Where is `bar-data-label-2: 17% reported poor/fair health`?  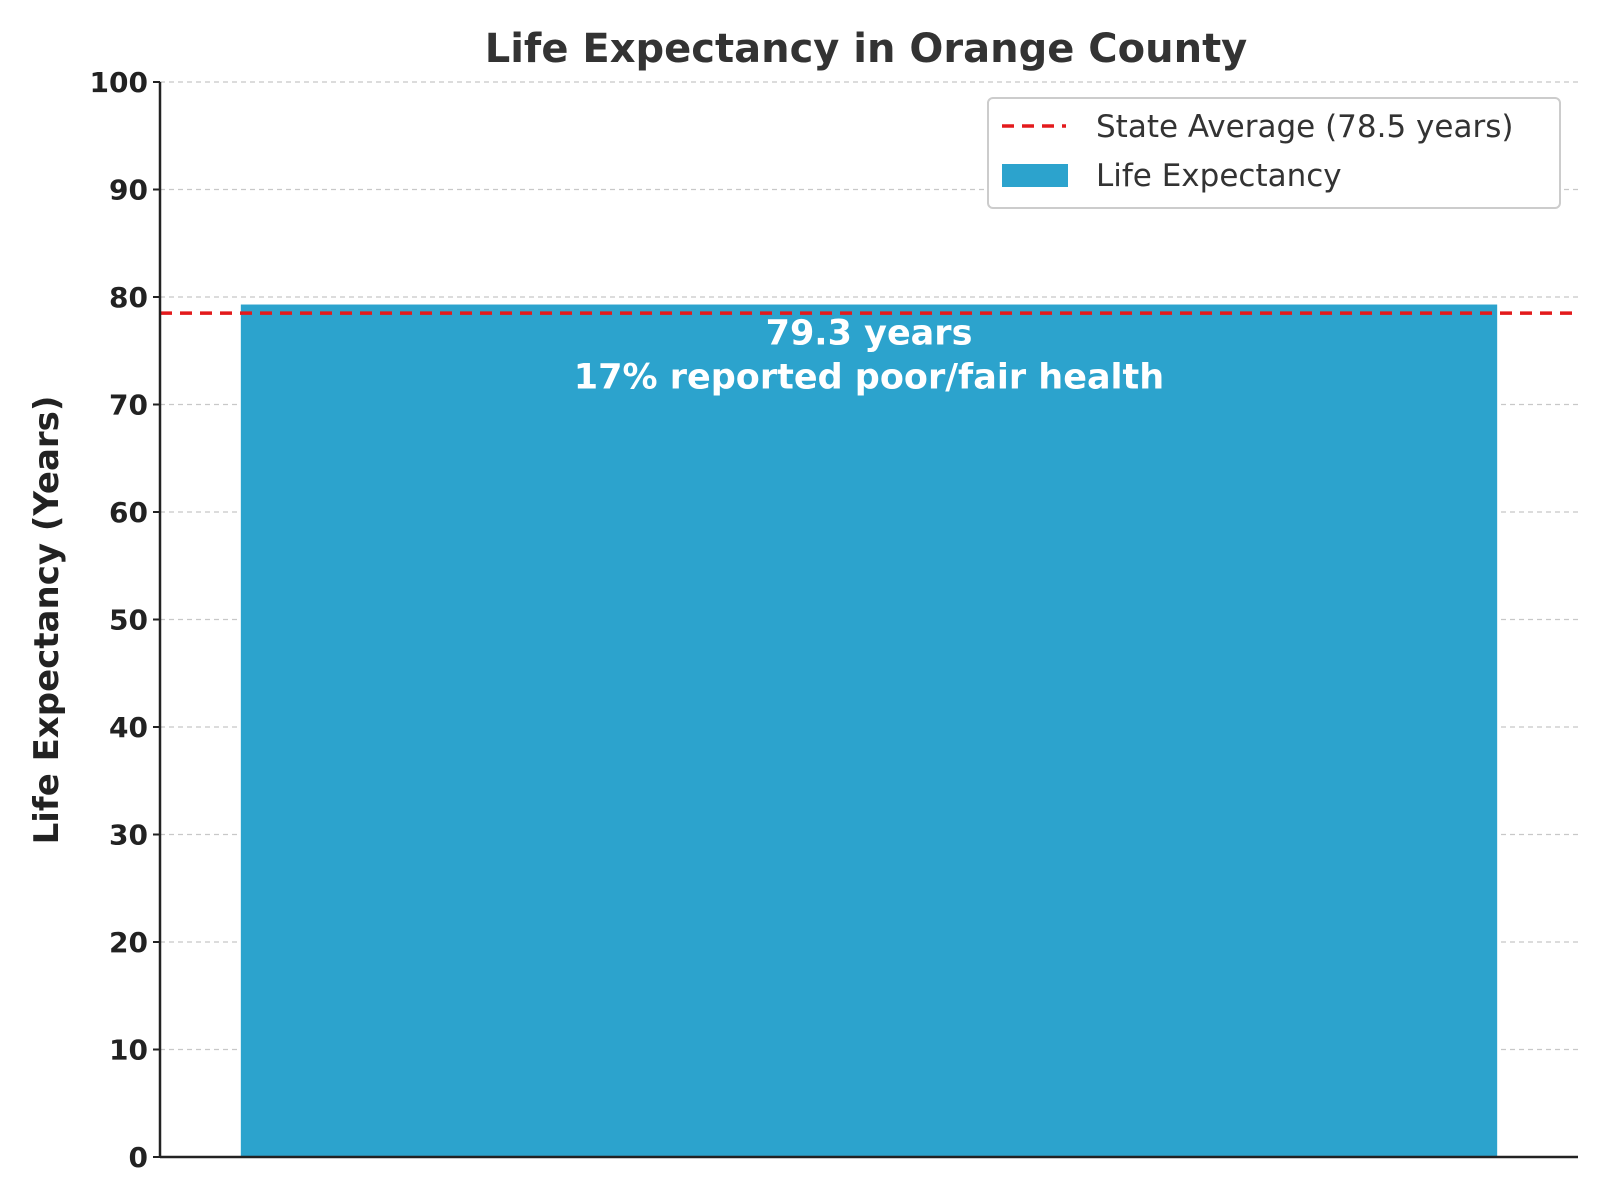
bar-data-label-2: 17% reported poor/fair health is located at coordinates (869, 378).